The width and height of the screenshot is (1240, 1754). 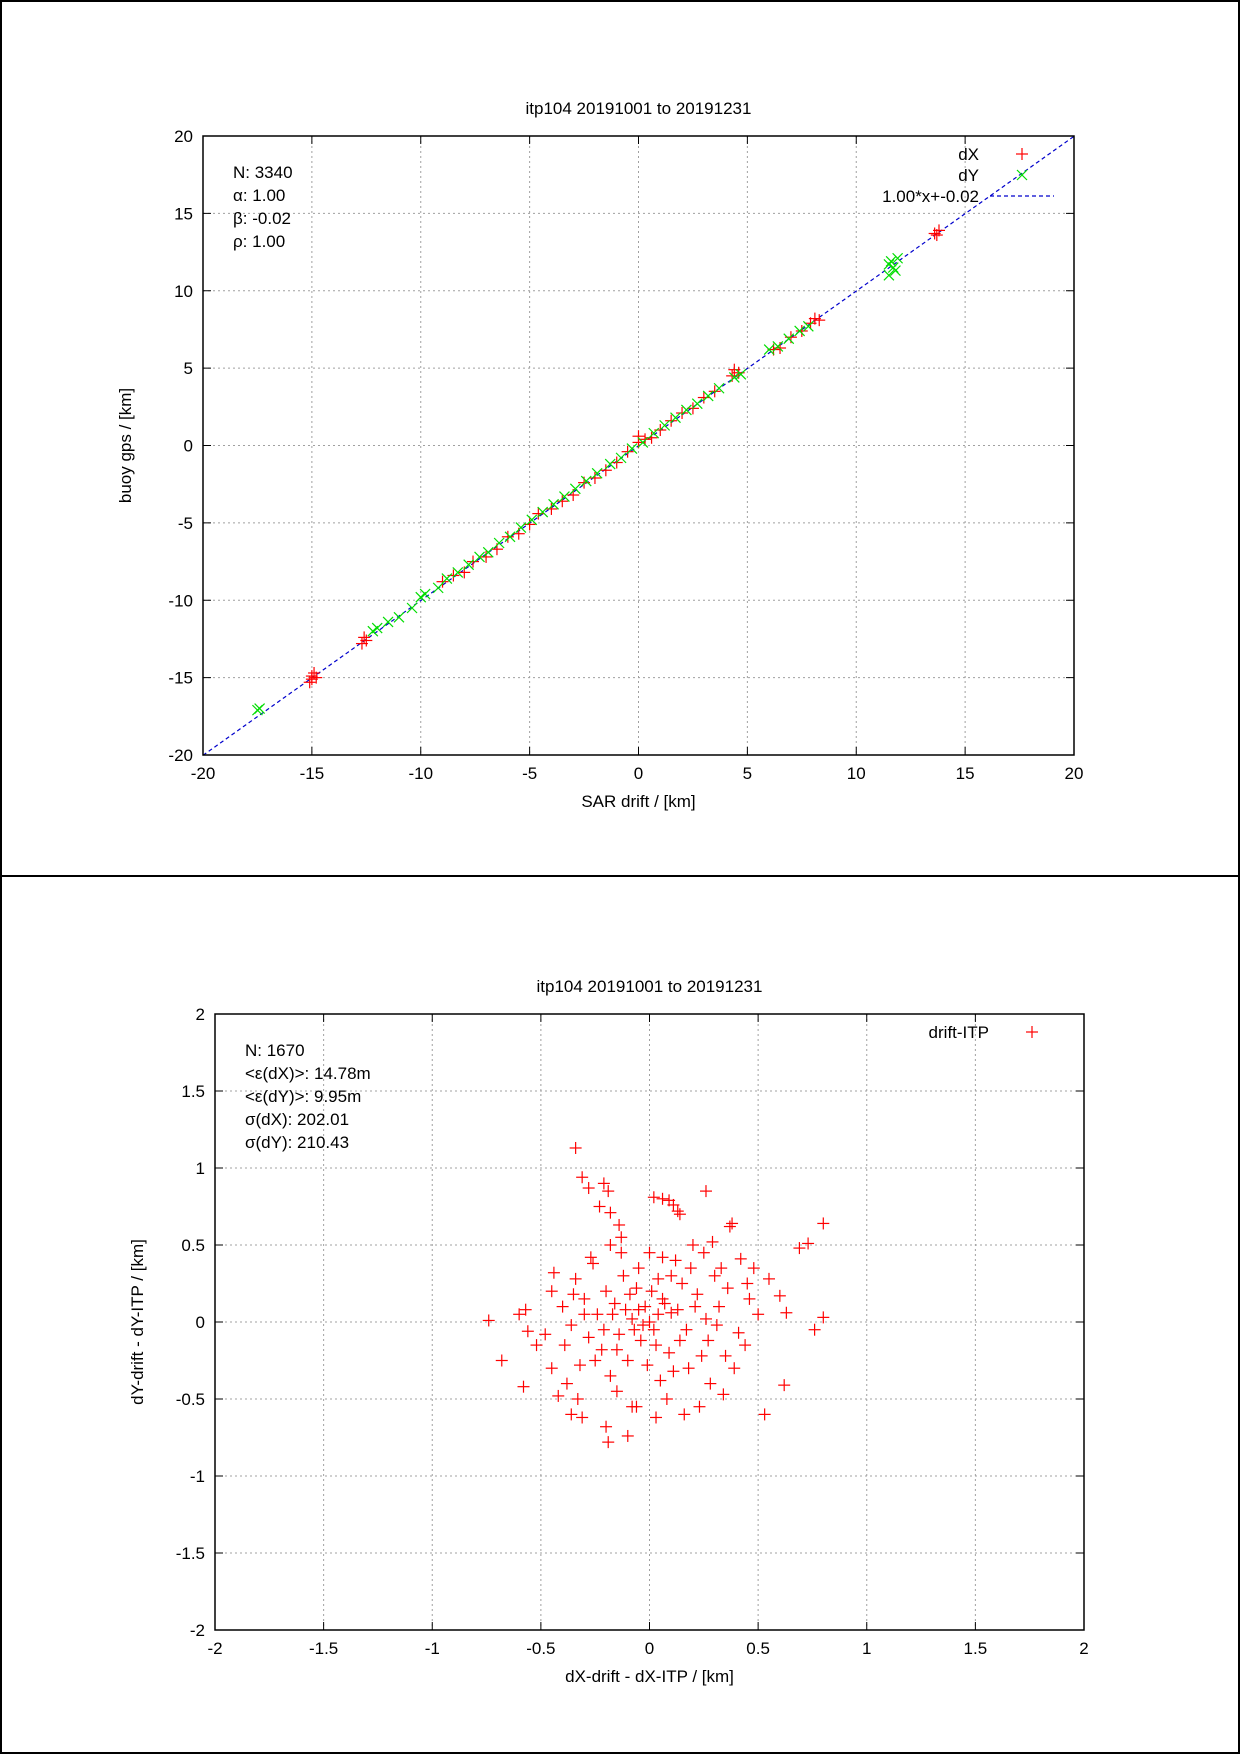 I want to click on legend-label-dx: dX, so click(x=968, y=154).